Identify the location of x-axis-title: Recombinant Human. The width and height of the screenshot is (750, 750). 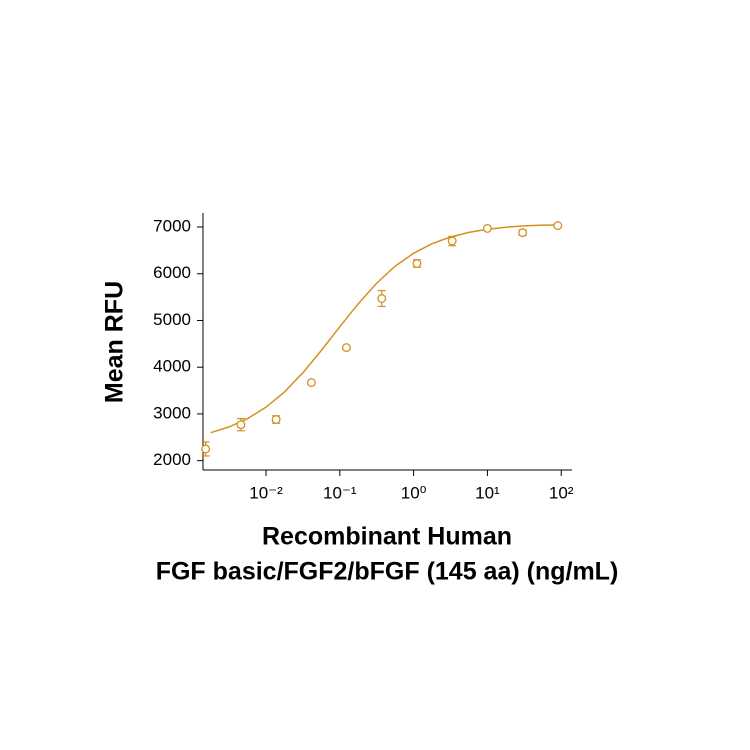
(387, 537).